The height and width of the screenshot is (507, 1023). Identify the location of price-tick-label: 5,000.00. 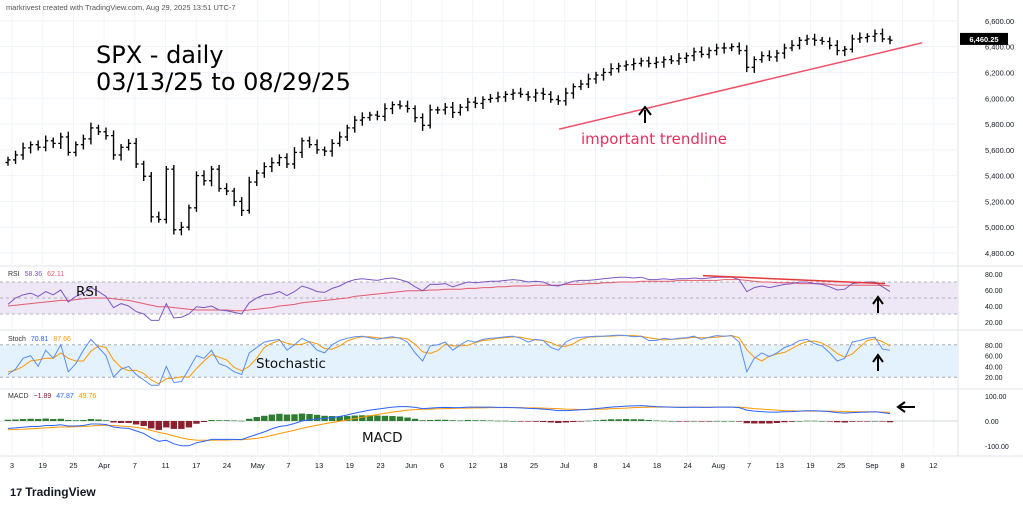
(999, 227).